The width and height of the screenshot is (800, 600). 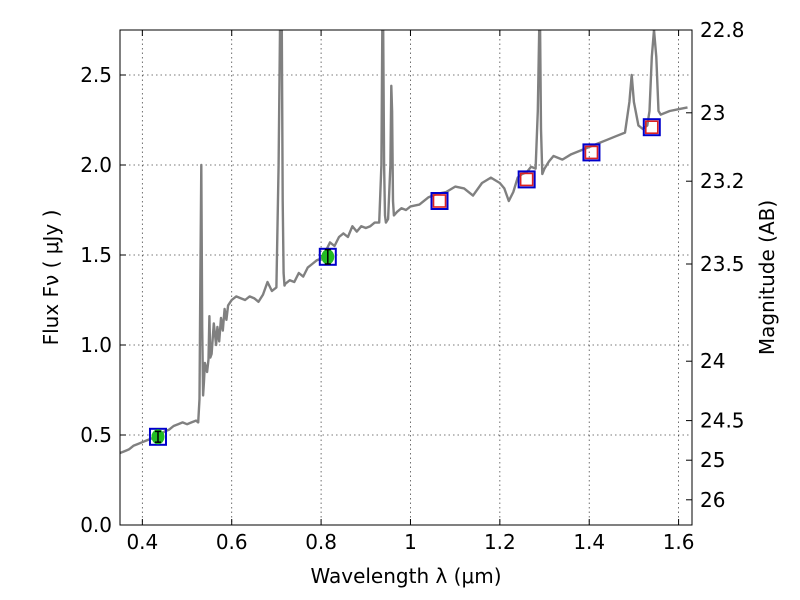 What do you see at coordinates (589, 542) in the screenshot?
I see `x-tick-label: 1.4` at bounding box center [589, 542].